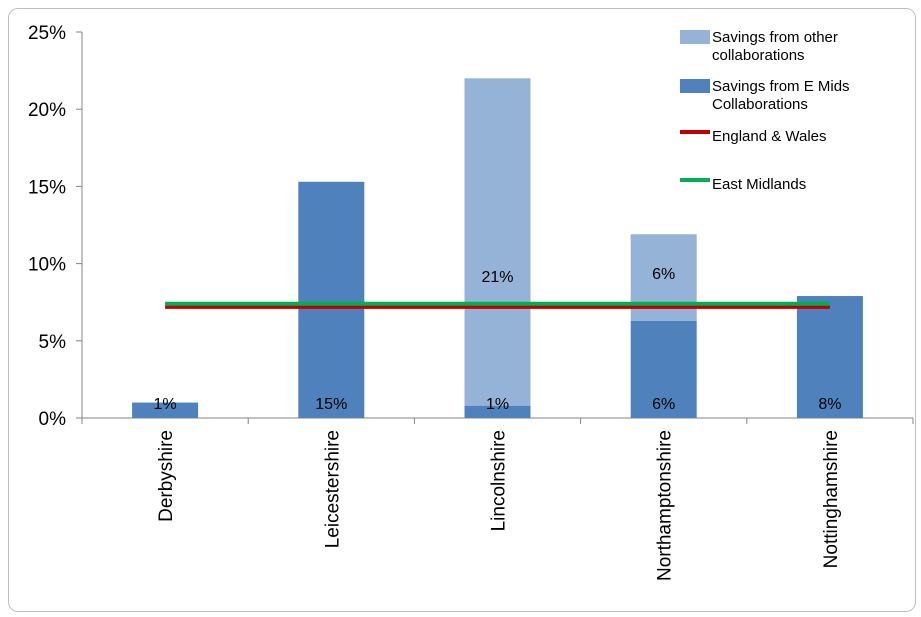 The height and width of the screenshot is (617, 921). What do you see at coordinates (665, 505) in the screenshot?
I see `x-category-label: Northamptonshire` at bounding box center [665, 505].